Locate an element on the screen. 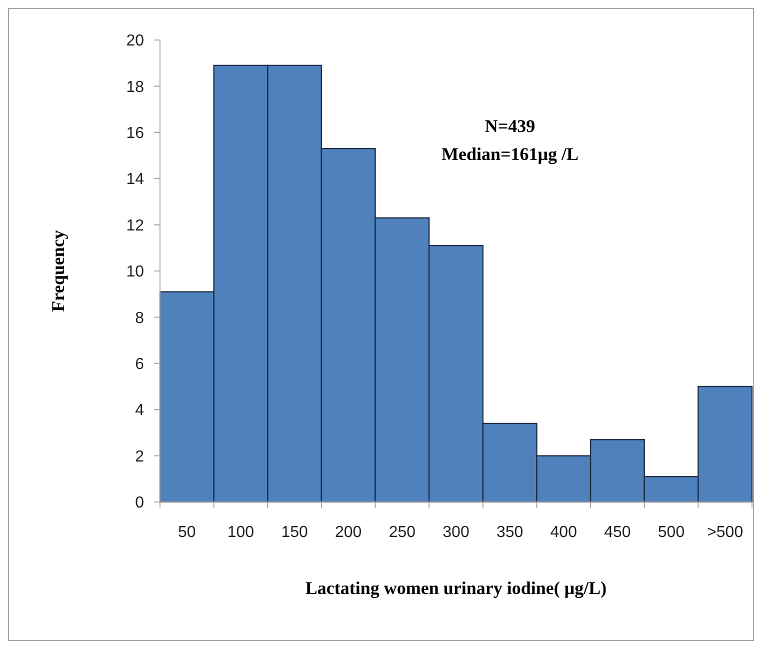 The width and height of the screenshot is (762, 649). y-tick-label: 10 is located at coordinates (135, 272).